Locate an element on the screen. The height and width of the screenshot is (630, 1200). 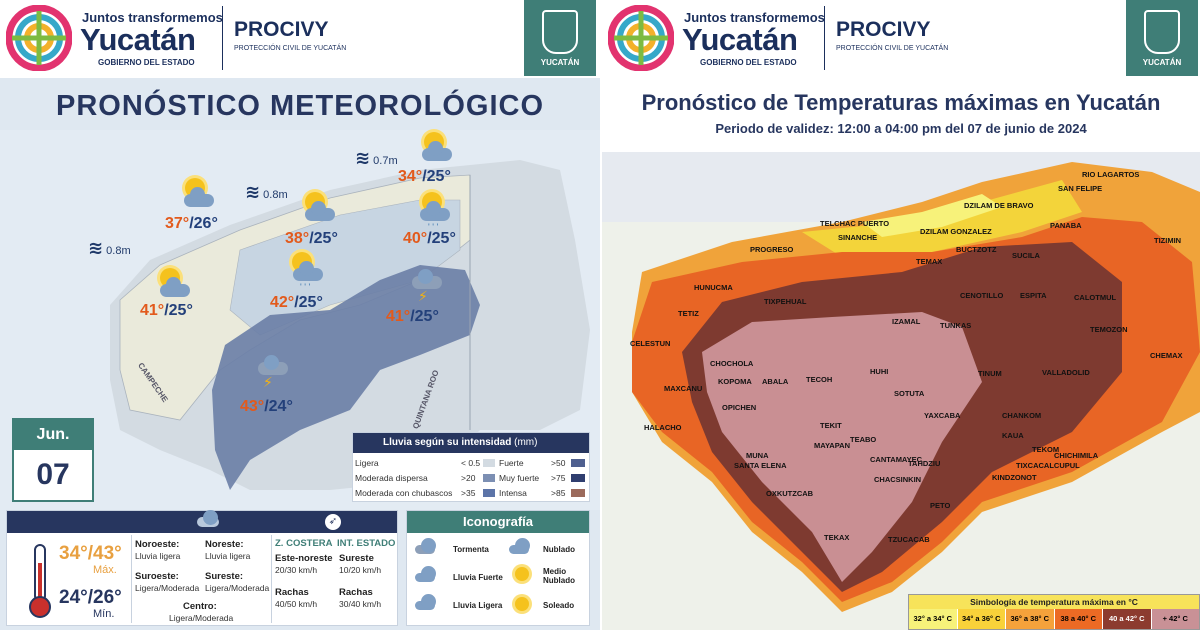
coast-wind-dir: Este-noreste is located at coordinates (304, 558).